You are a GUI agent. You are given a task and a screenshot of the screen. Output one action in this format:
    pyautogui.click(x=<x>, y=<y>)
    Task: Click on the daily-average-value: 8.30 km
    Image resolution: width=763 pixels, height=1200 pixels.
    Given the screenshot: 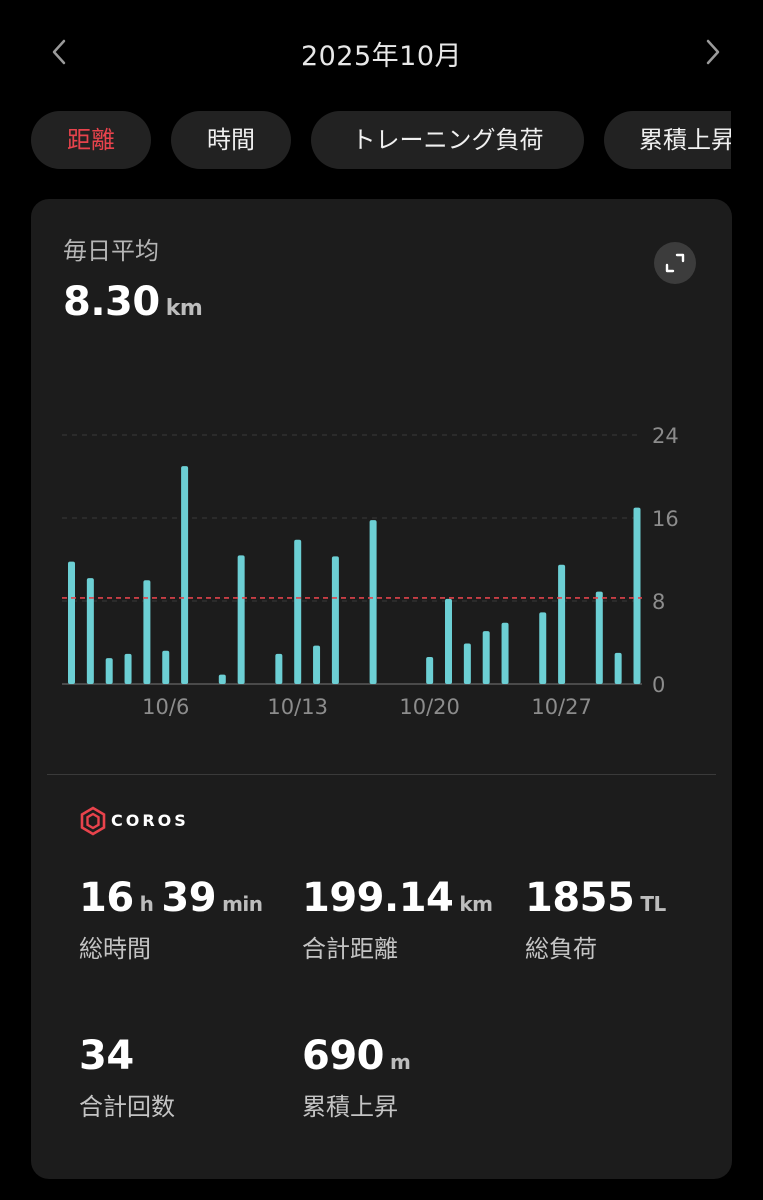 What is the action you would take?
    pyautogui.click(x=133, y=302)
    